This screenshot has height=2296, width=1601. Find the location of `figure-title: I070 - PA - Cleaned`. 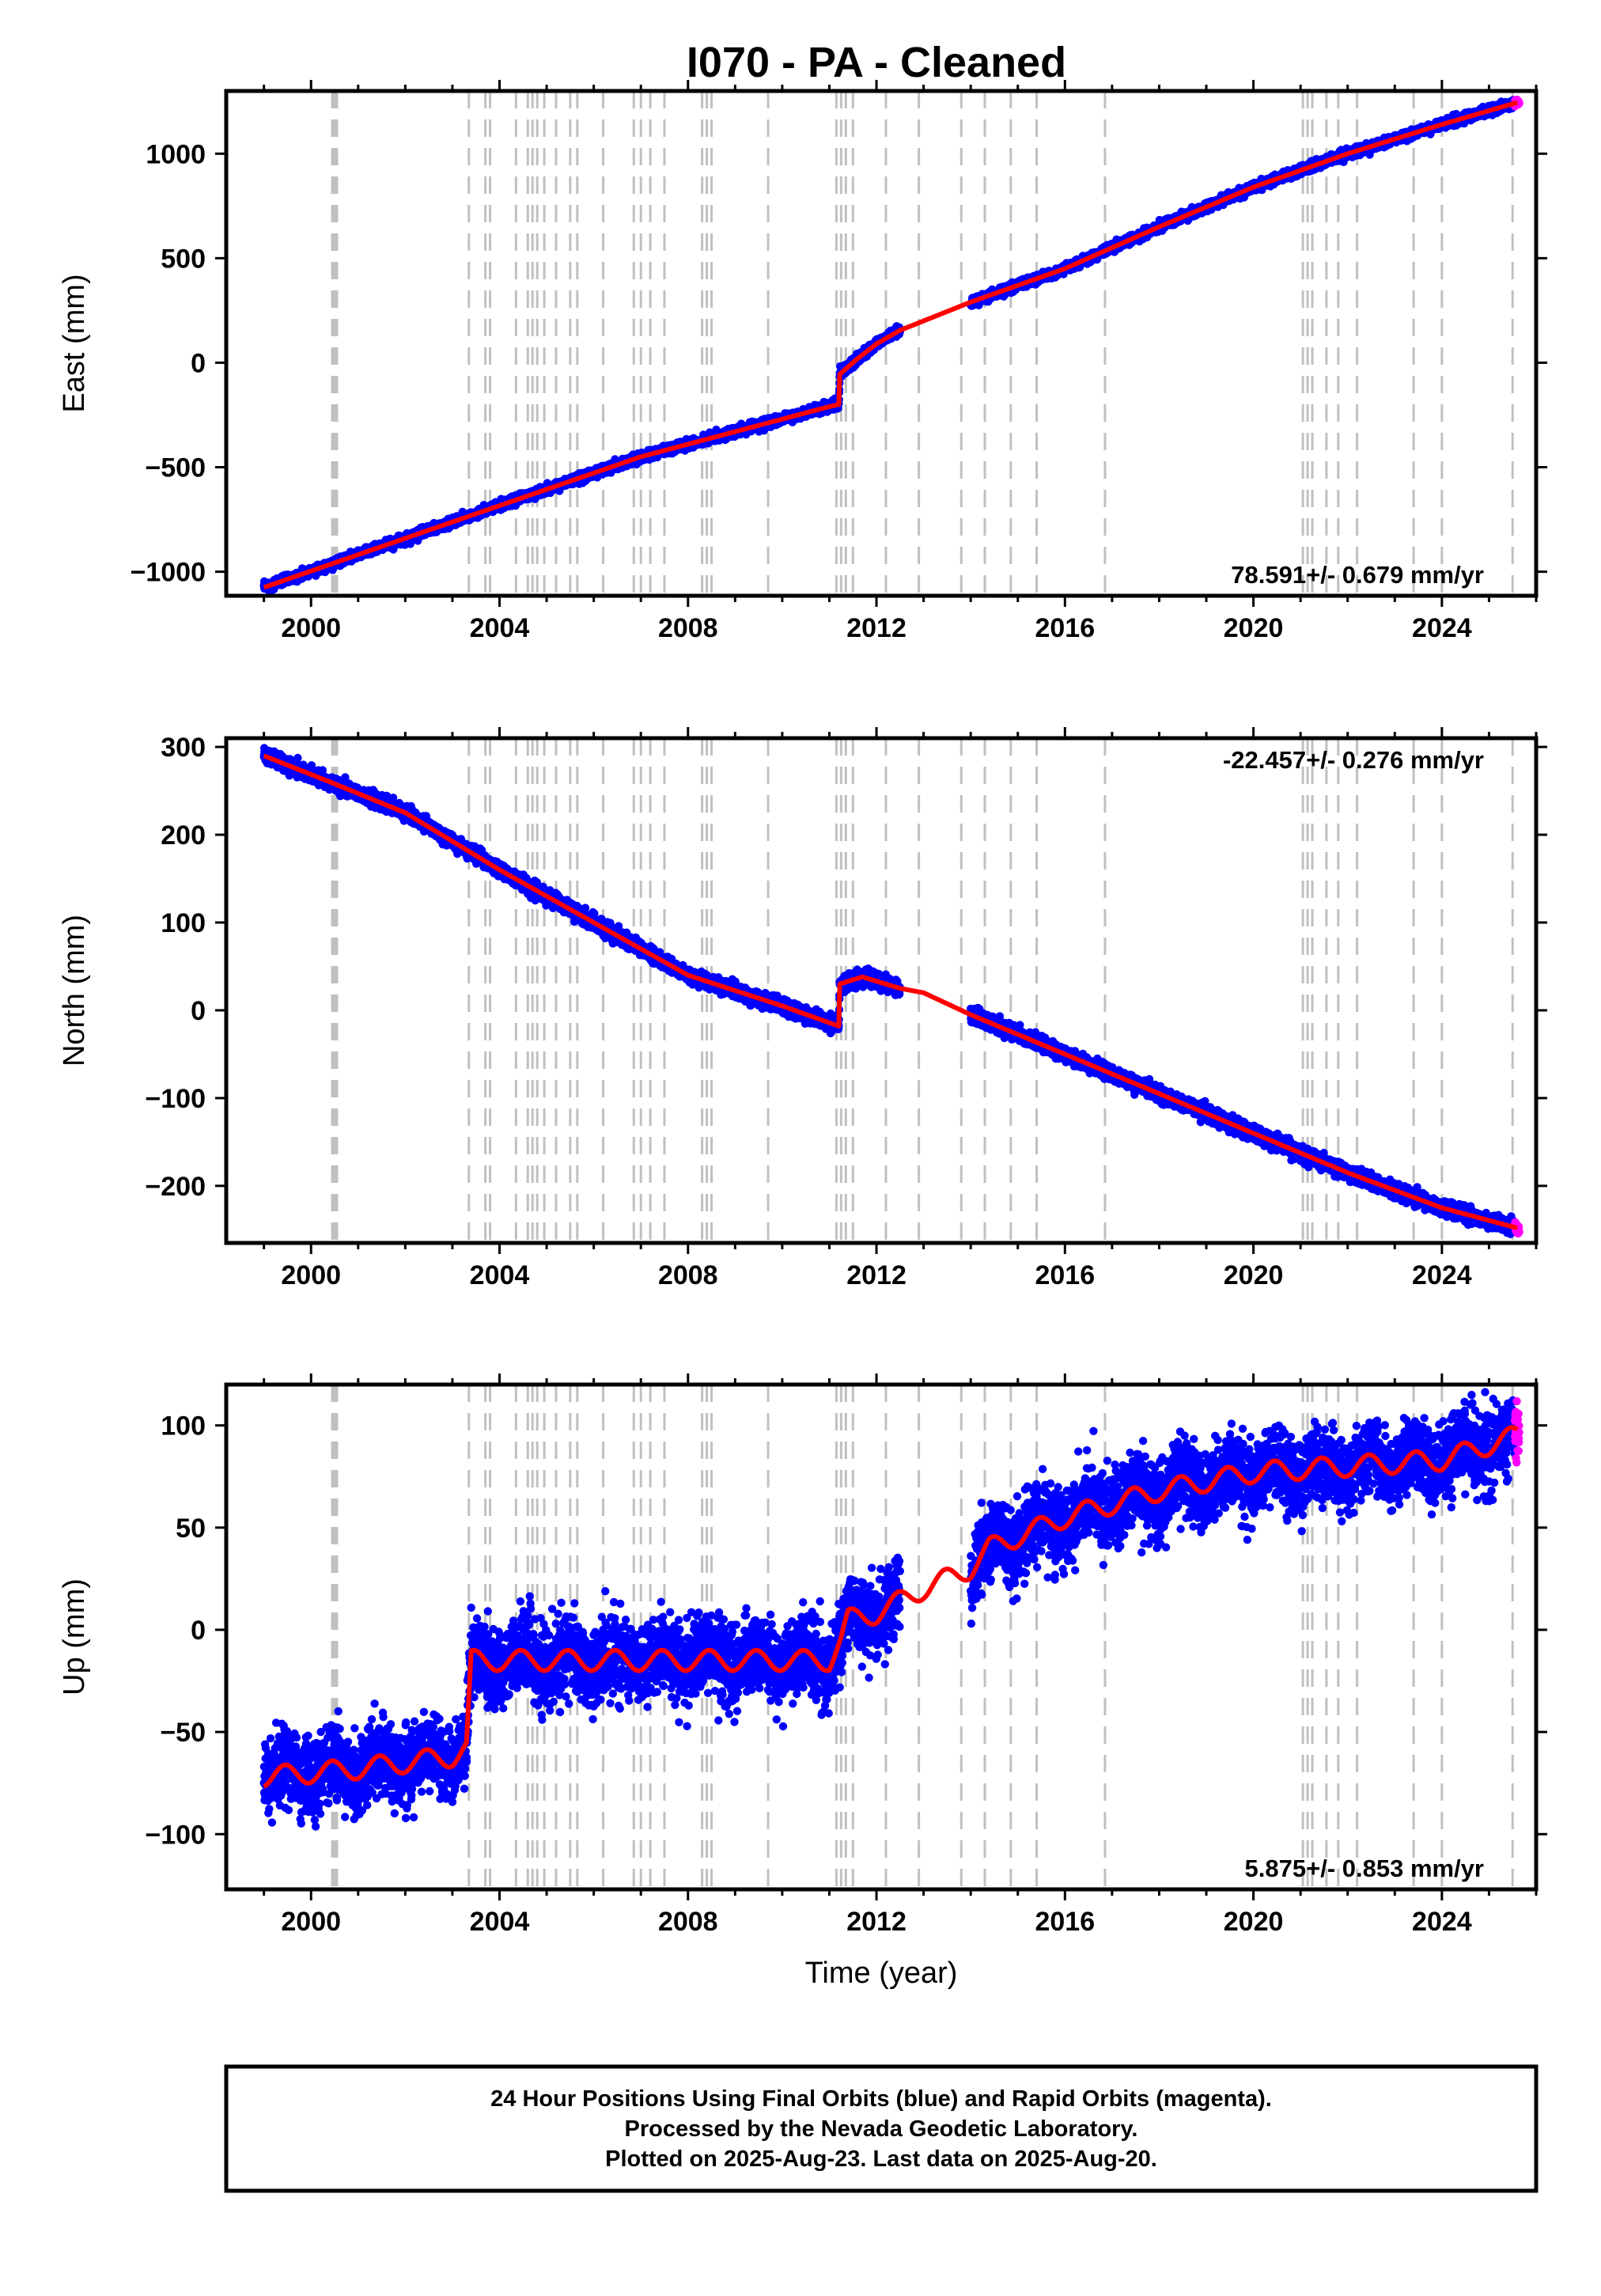

figure-title: I070 - PA - Cleaned is located at coordinates (877, 63).